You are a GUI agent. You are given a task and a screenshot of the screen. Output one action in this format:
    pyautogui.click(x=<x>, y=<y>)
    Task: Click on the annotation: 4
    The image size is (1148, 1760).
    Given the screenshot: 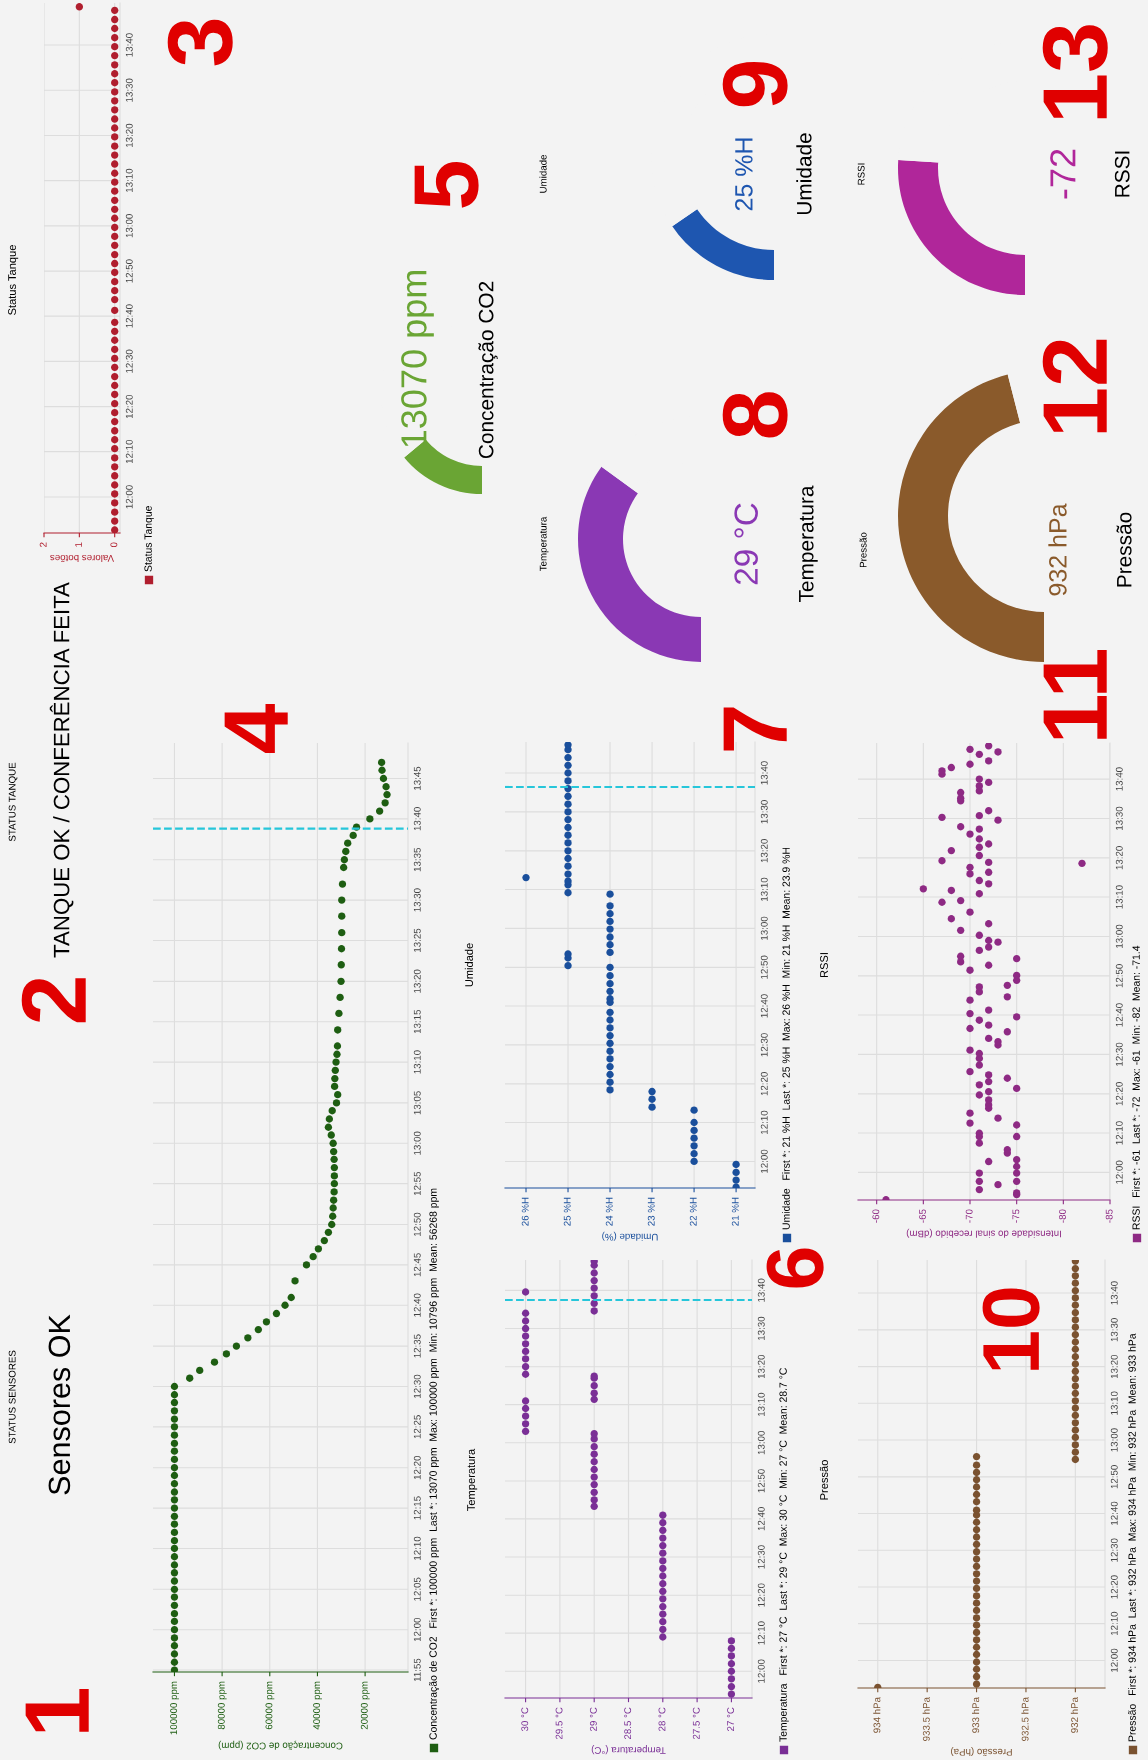 What is the action you would take?
    pyautogui.click(x=256, y=729)
    